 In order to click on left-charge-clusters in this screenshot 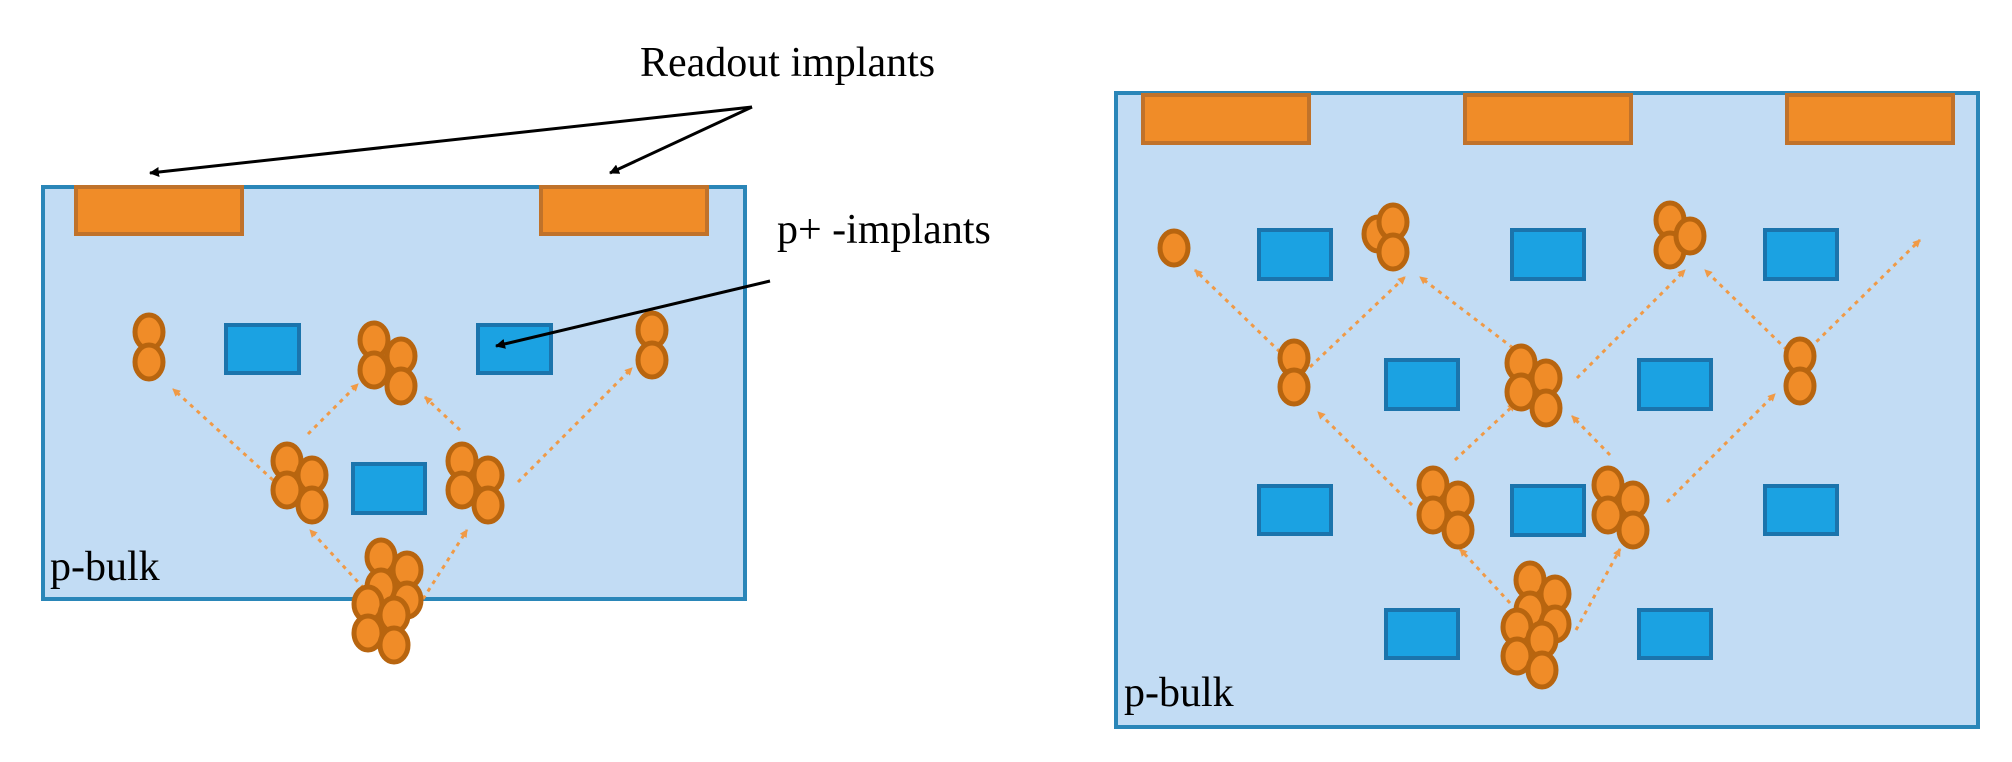, I will do `click(400, 487)`.